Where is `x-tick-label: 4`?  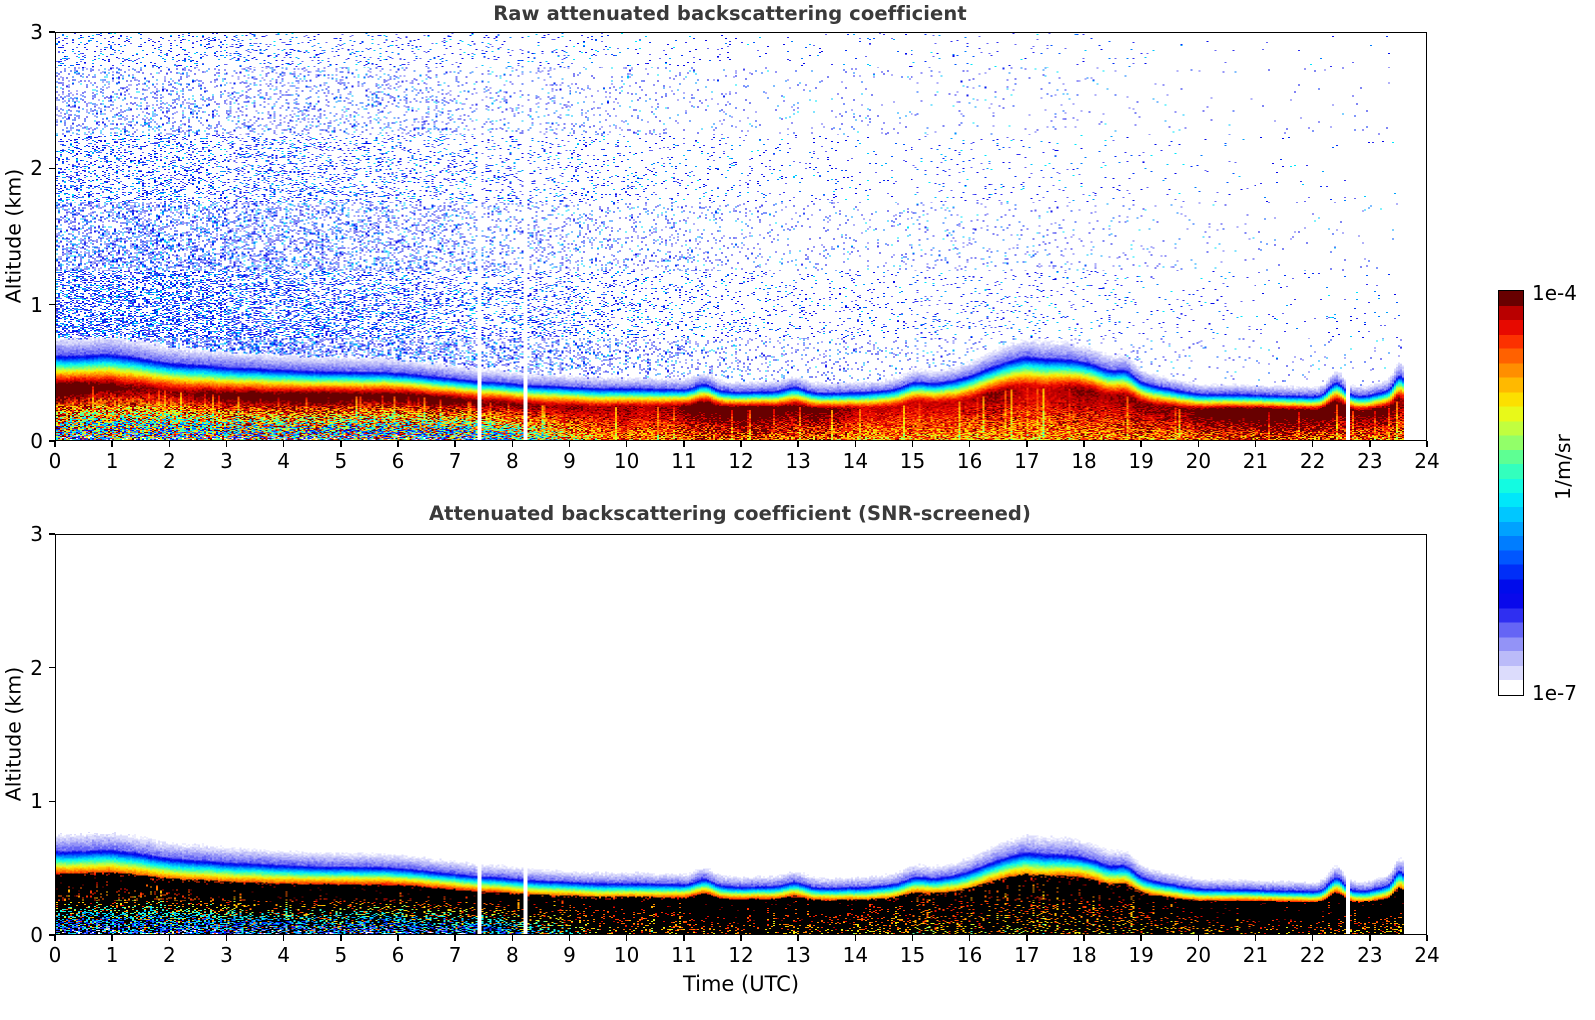 x-tick-label: 4 is located at coordinates (284, 955).